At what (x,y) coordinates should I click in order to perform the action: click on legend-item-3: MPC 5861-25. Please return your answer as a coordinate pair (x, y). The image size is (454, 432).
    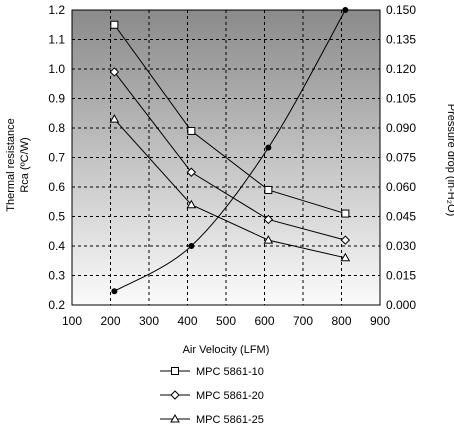
    Looking at the image, I should click on (212, 419).